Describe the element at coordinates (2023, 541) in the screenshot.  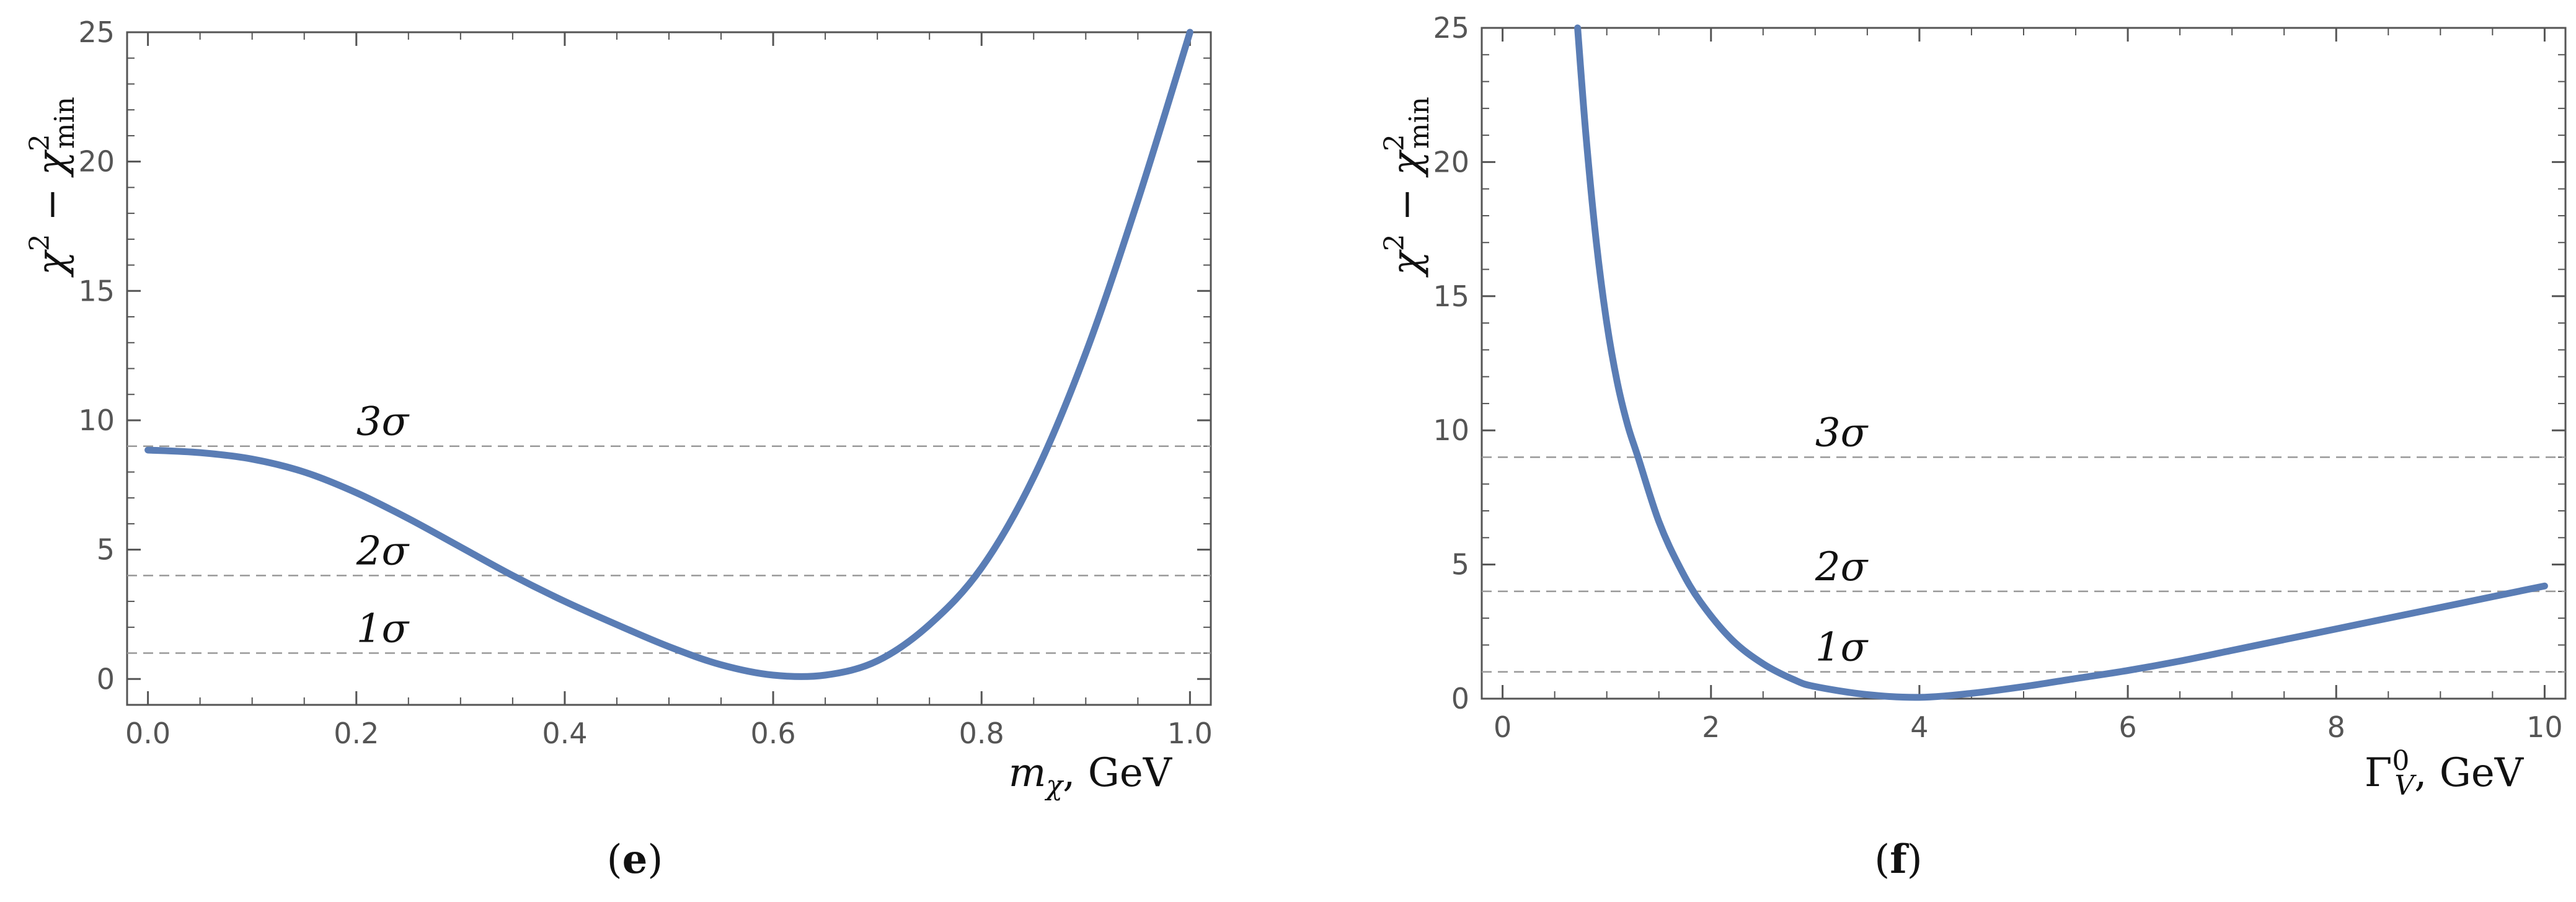
I see `chart-f-reference-lines: 3σ 2σ 1σ` at that location.